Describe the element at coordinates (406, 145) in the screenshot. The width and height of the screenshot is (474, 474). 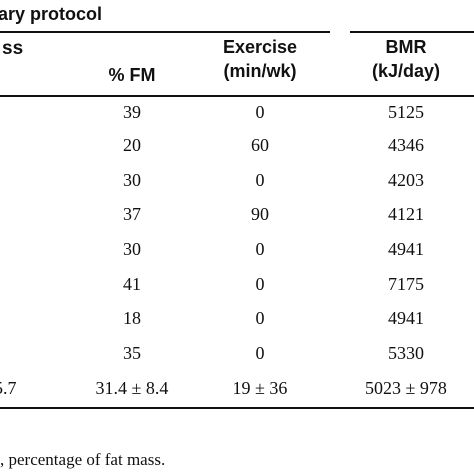
I see `cell-bmr: 4346` at that location.